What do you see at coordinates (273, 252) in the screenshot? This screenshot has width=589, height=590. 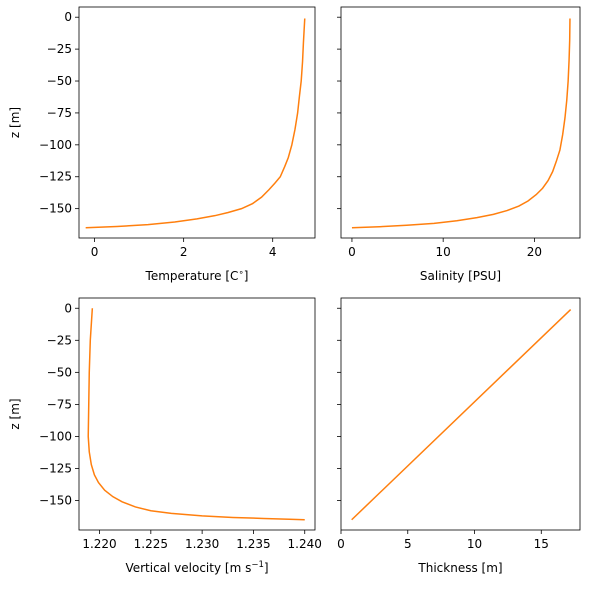 I see `x-tick-label: 4` at bounding box center [273, 252].